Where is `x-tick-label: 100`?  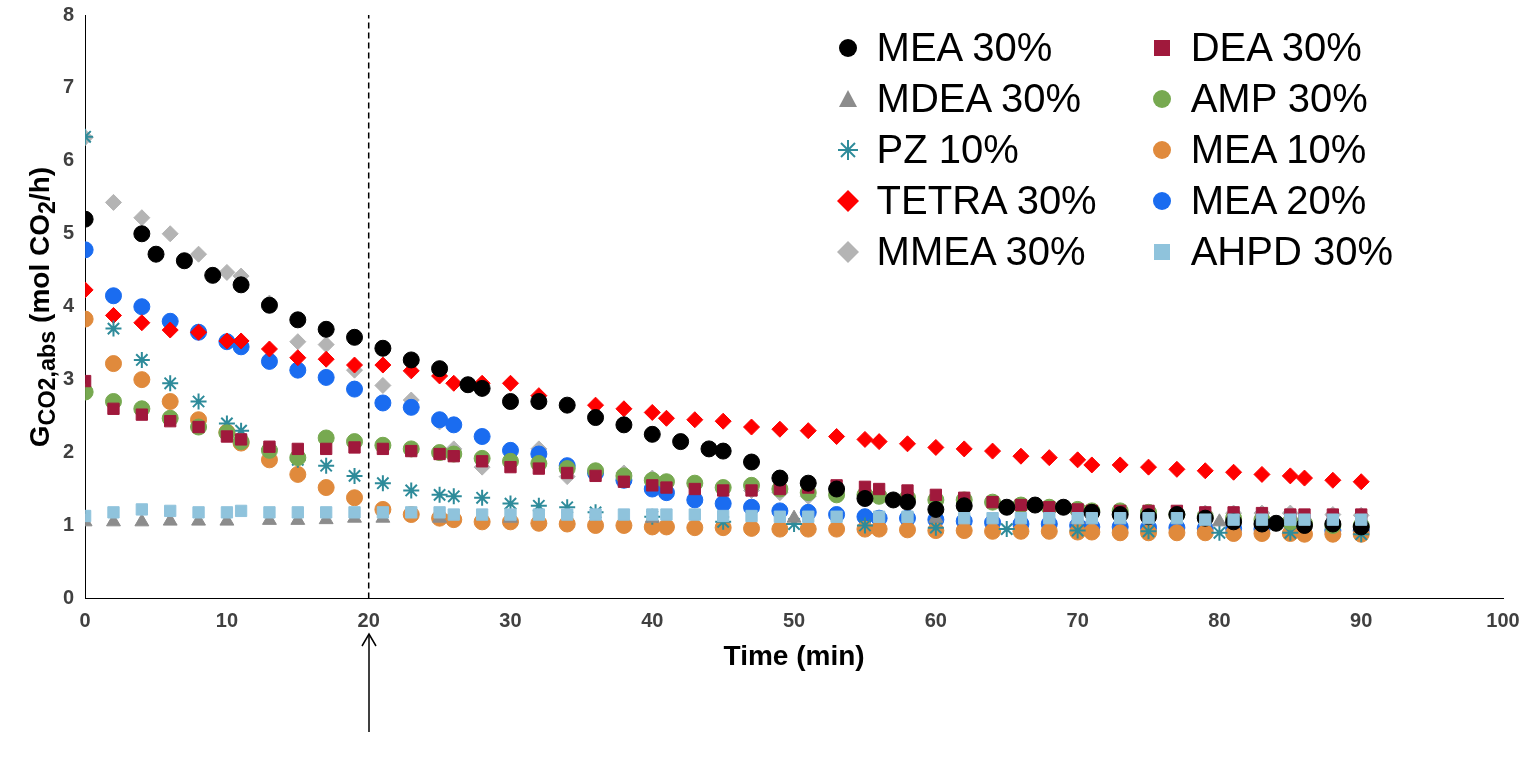
x-tick-label: 100 is located at coordinates (1503, 619).